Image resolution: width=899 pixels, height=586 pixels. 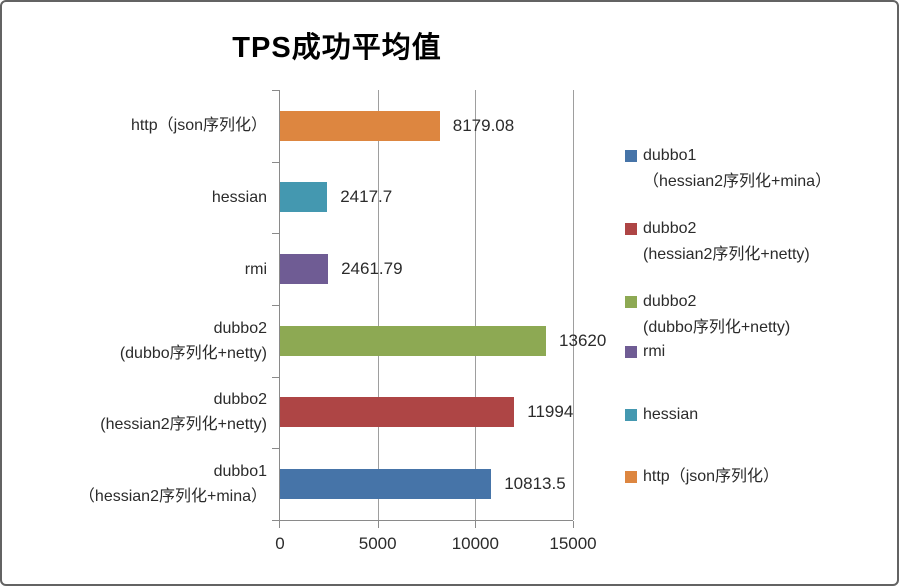 I want to click on category-label-rmi: rmi, so click(x=134, y=269).